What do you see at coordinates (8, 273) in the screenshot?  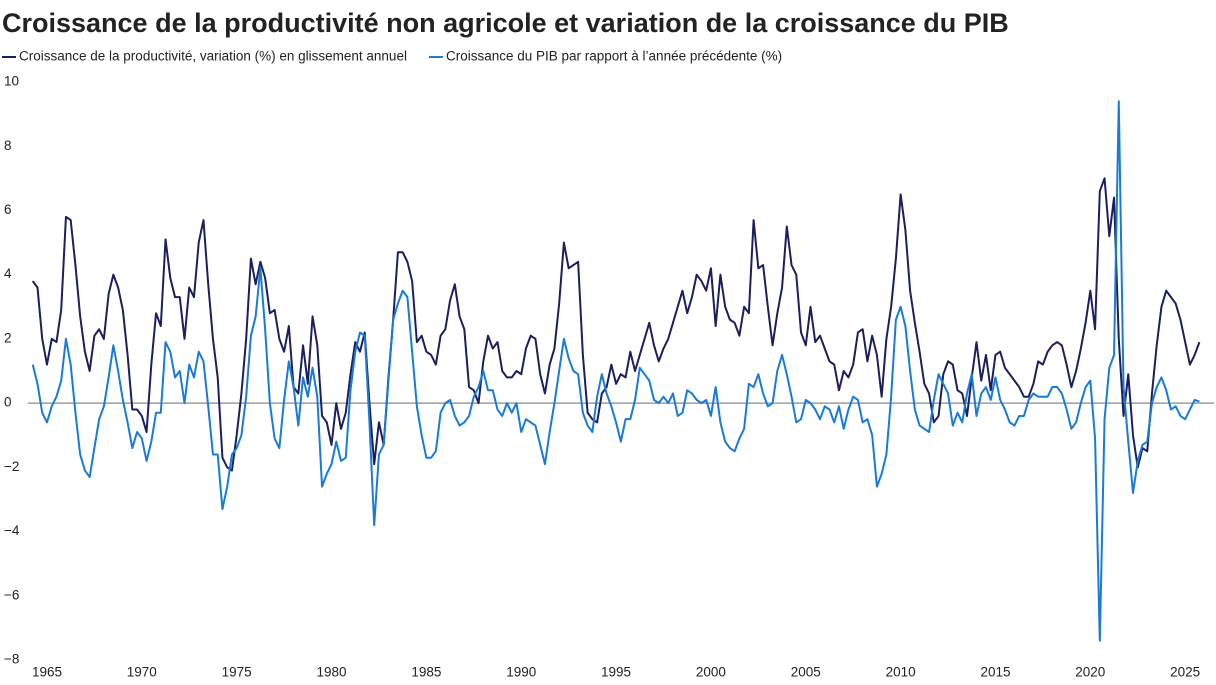 I see `y-tick-label: 4` at bounding box center [8, 273].